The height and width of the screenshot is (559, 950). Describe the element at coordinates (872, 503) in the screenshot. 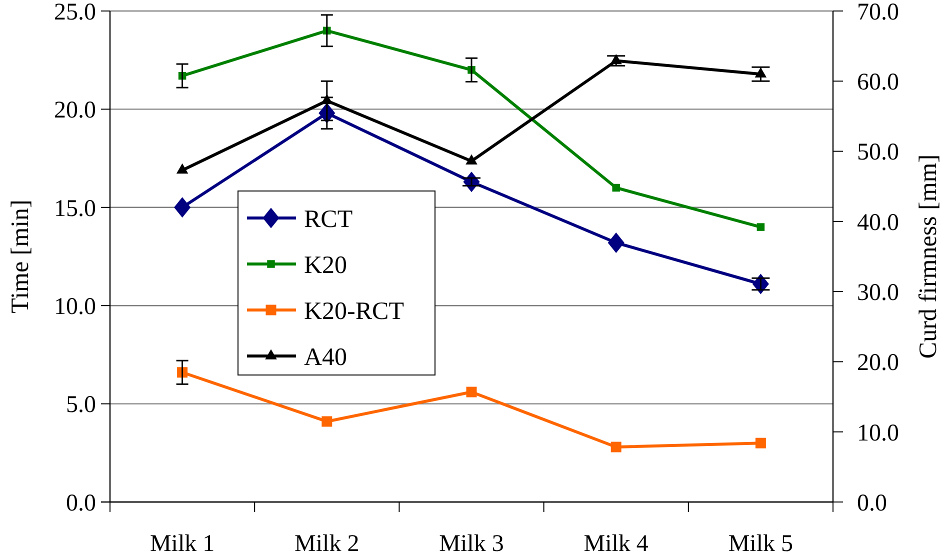

I see `y2-tick-label: 0.0` at that location.